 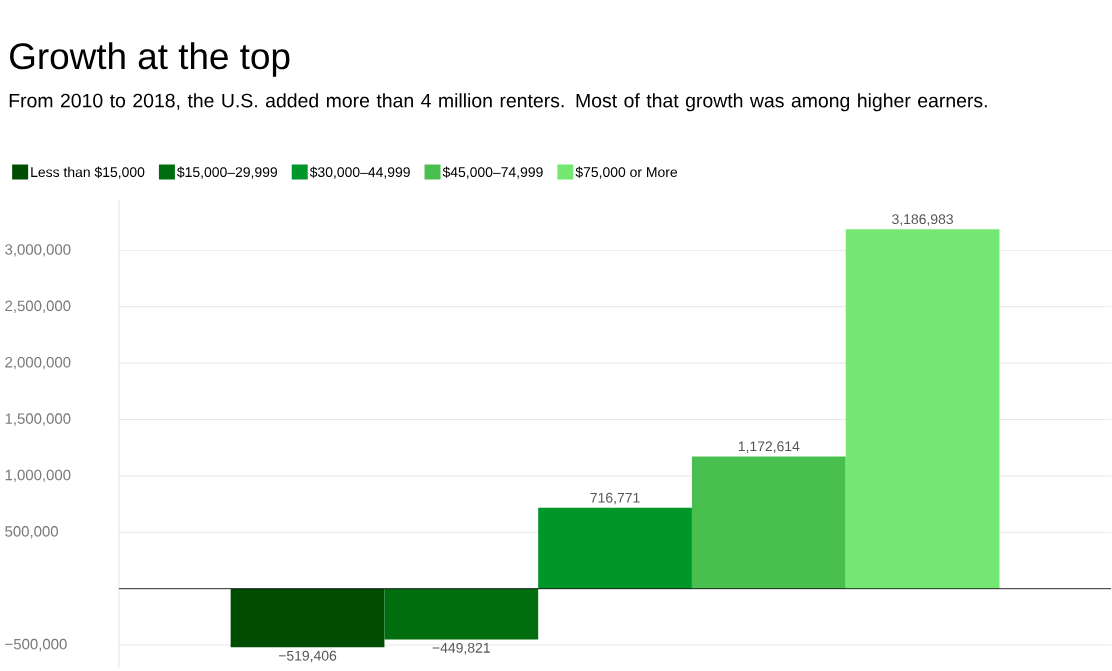 What do you see at coordinates (38, 306) in the screenshot?
I see `y-tick-label: 2,500,000` at bounding box center [38, 306].